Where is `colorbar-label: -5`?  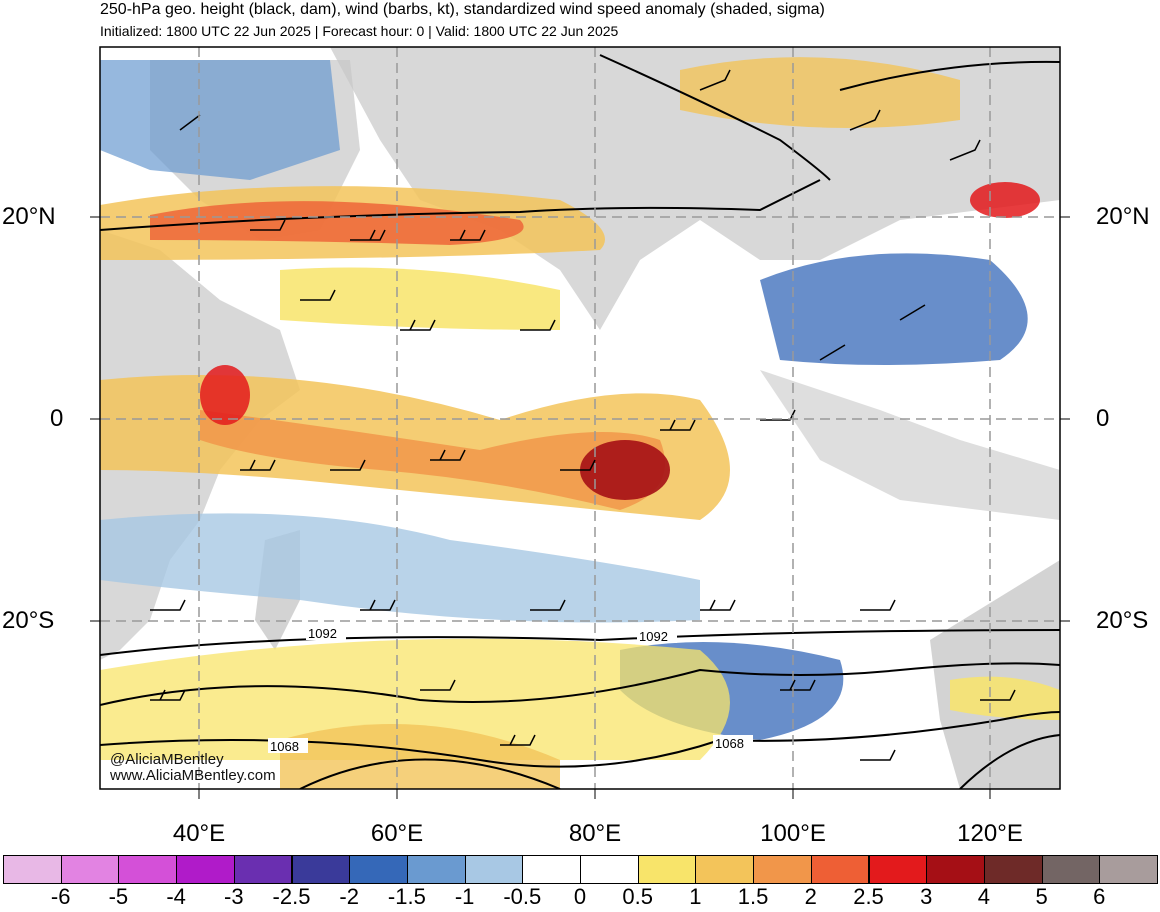 colorbar-label: -5 is located at coordinates (118, 896).